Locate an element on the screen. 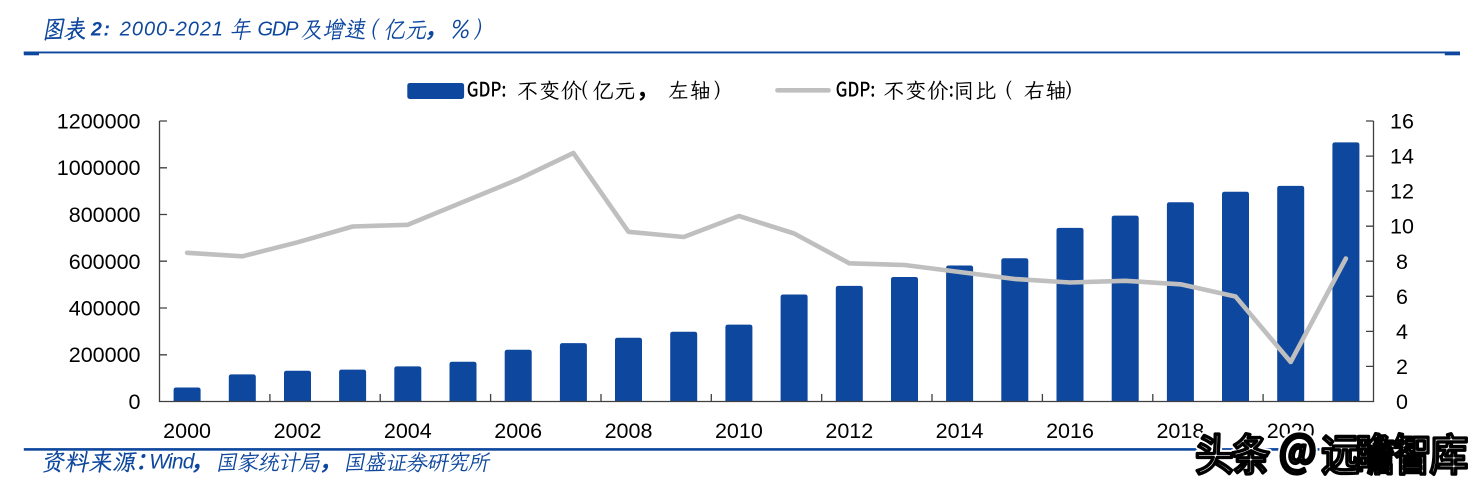 This screenshot has width=1484, height=485. svg-text: Wind is located at coordinates (172, 462).